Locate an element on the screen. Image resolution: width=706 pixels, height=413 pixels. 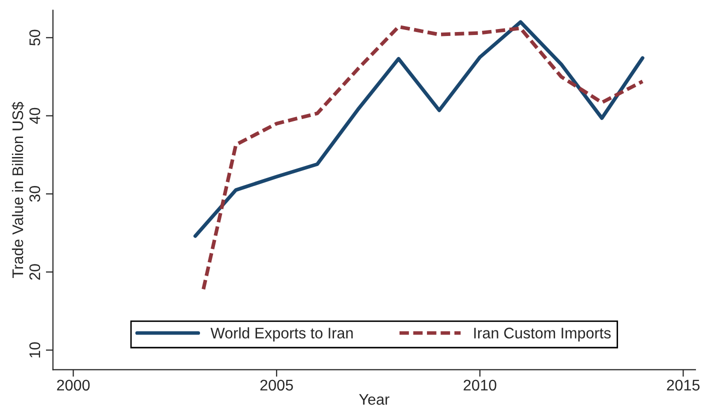
y-tick-label: 40 is located at coordinates (34, 116).